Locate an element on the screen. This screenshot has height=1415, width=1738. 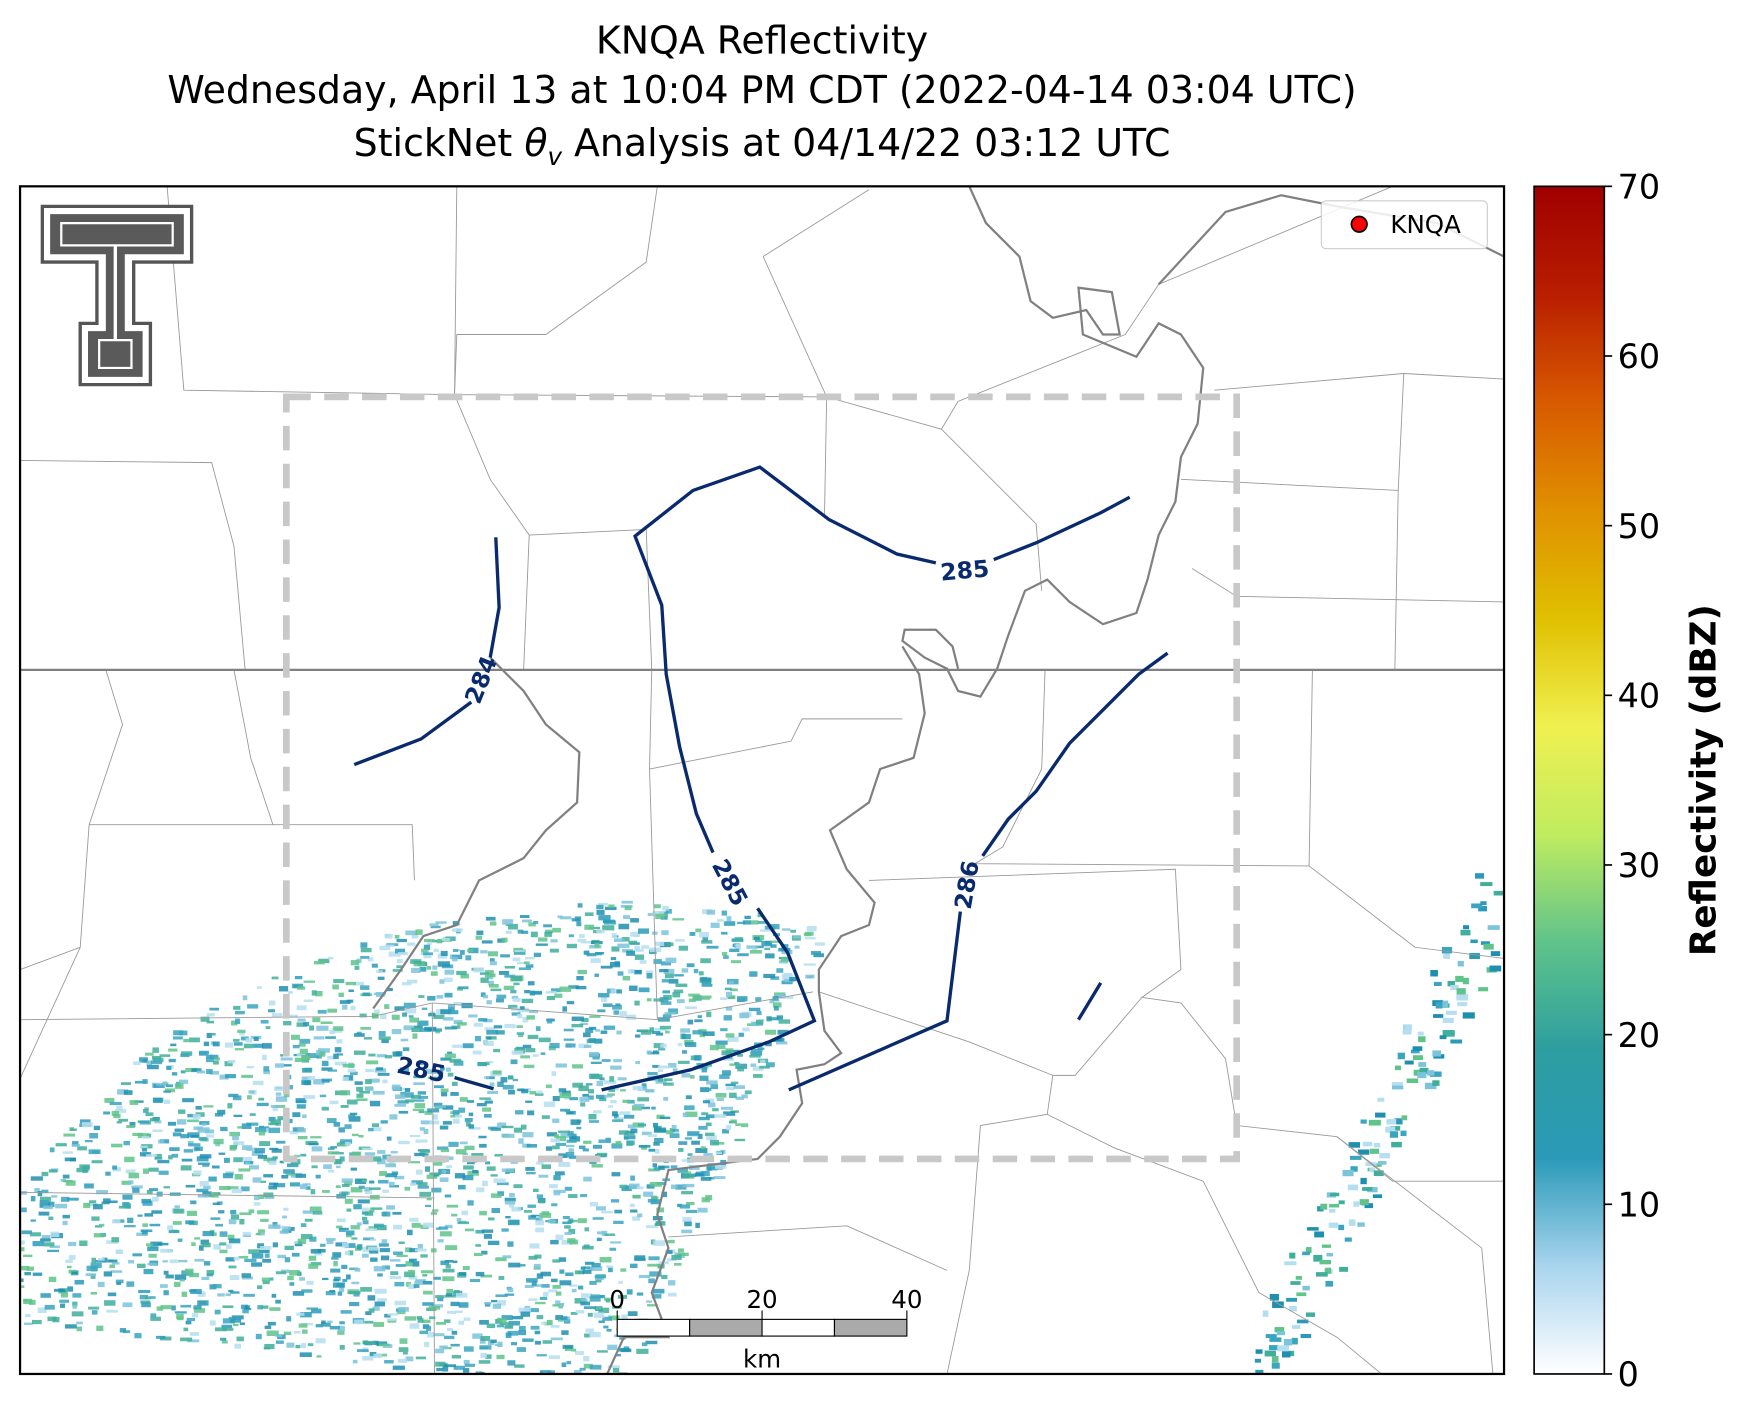
contour is located at coordinates (709, 999).